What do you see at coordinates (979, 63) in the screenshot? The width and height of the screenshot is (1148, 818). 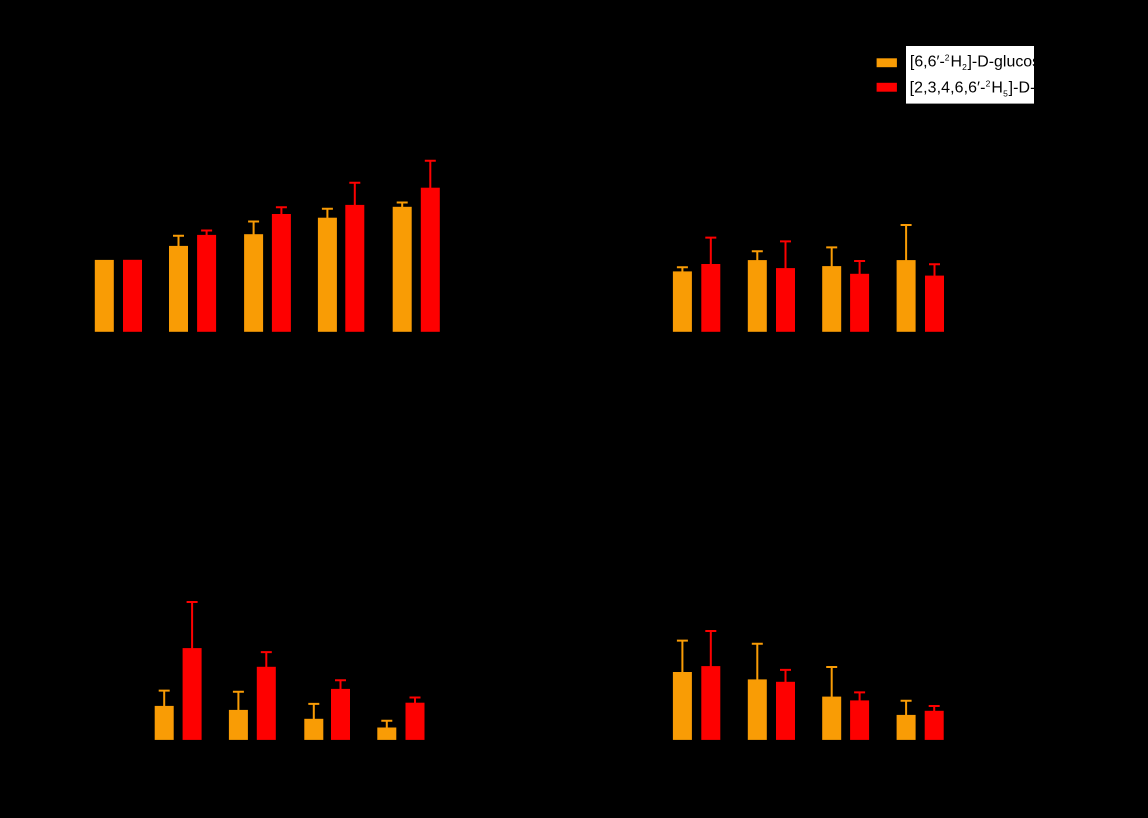 I see `svg-text: [6,6′-2H2]-D-glucose` at bounding box center [979, 63].